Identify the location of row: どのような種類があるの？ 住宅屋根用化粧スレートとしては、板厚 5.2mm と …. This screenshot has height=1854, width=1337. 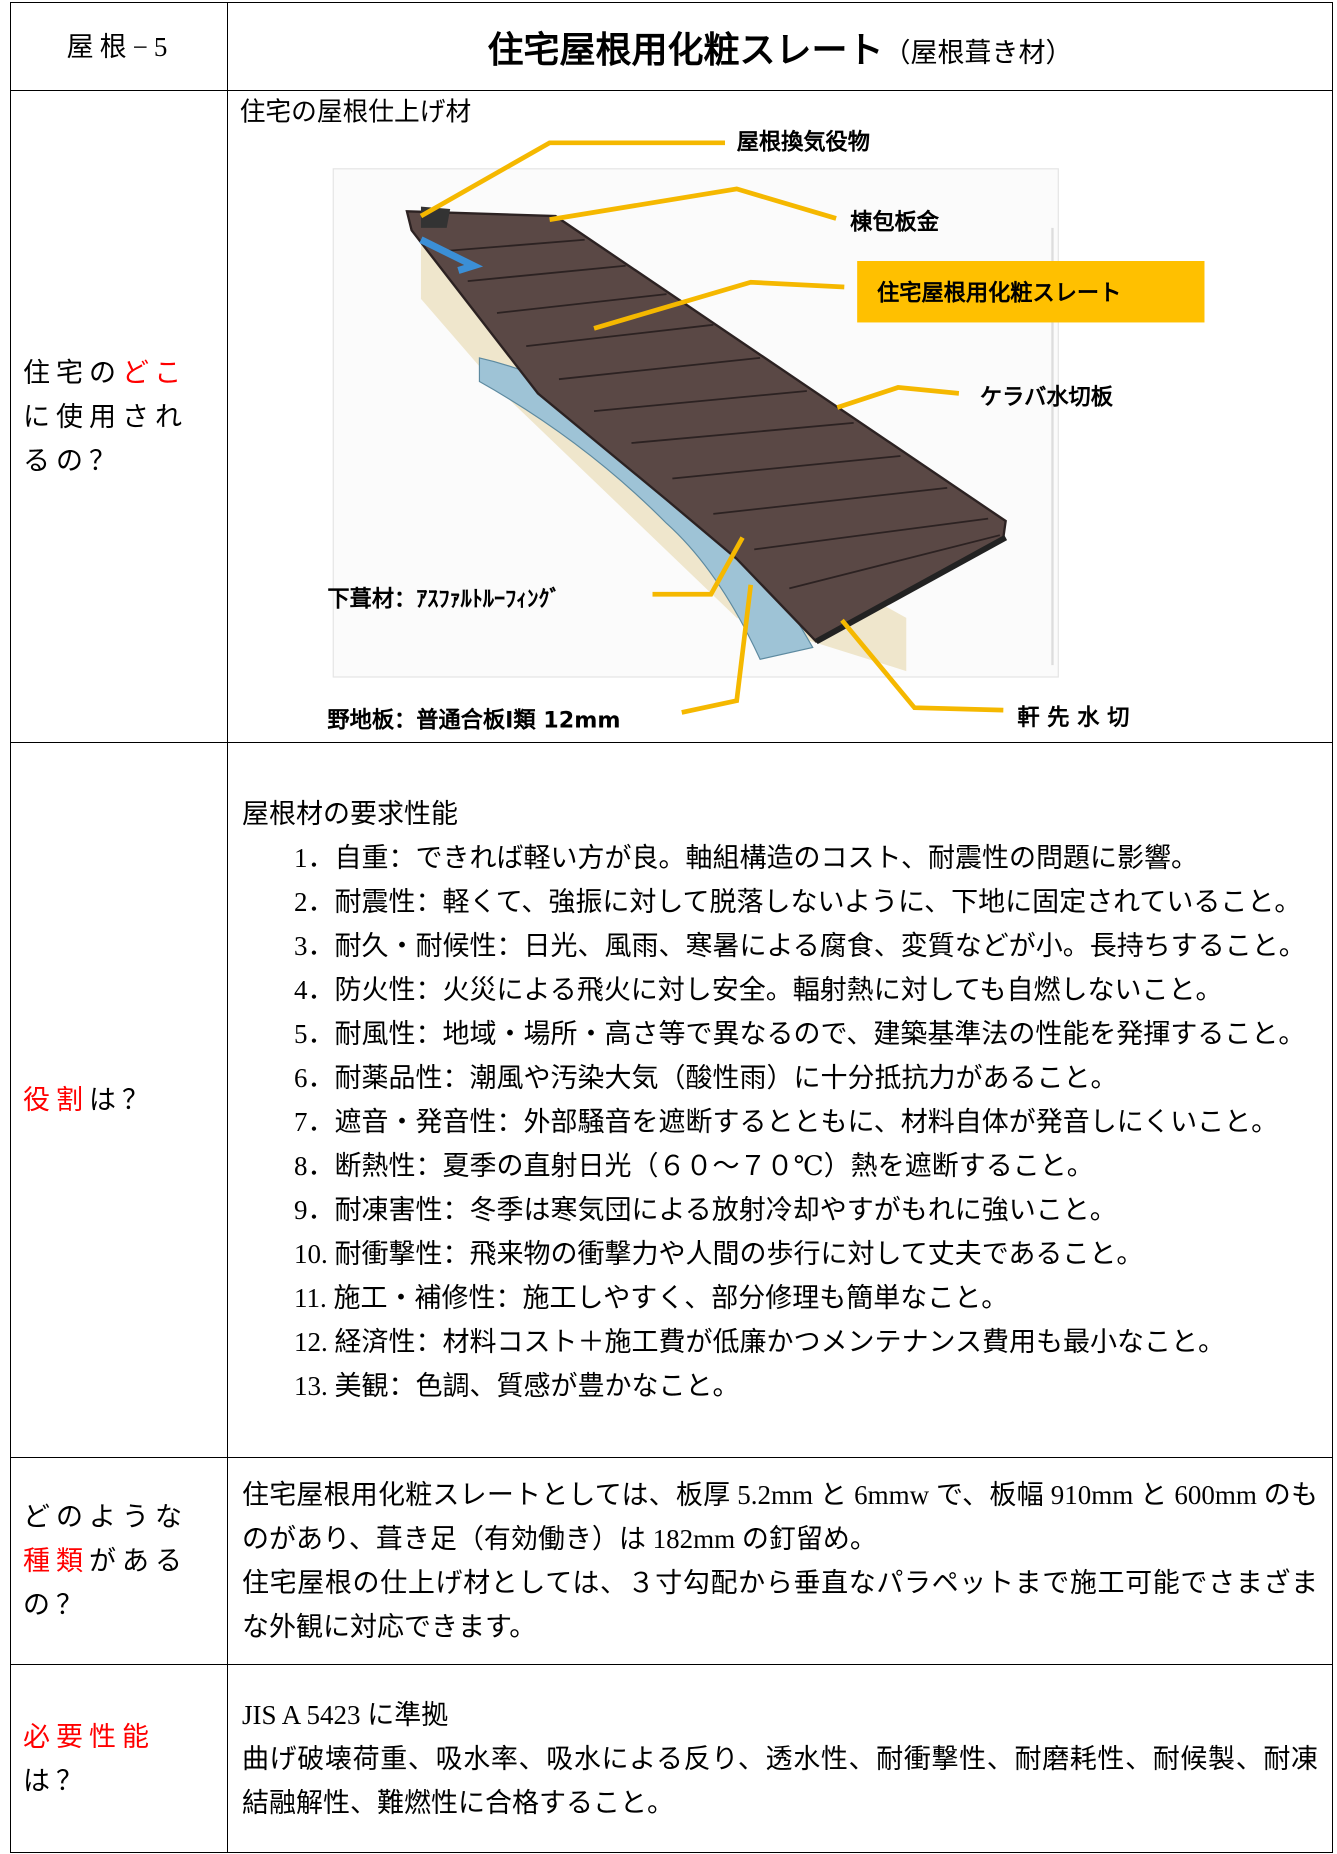
(671, 1561).